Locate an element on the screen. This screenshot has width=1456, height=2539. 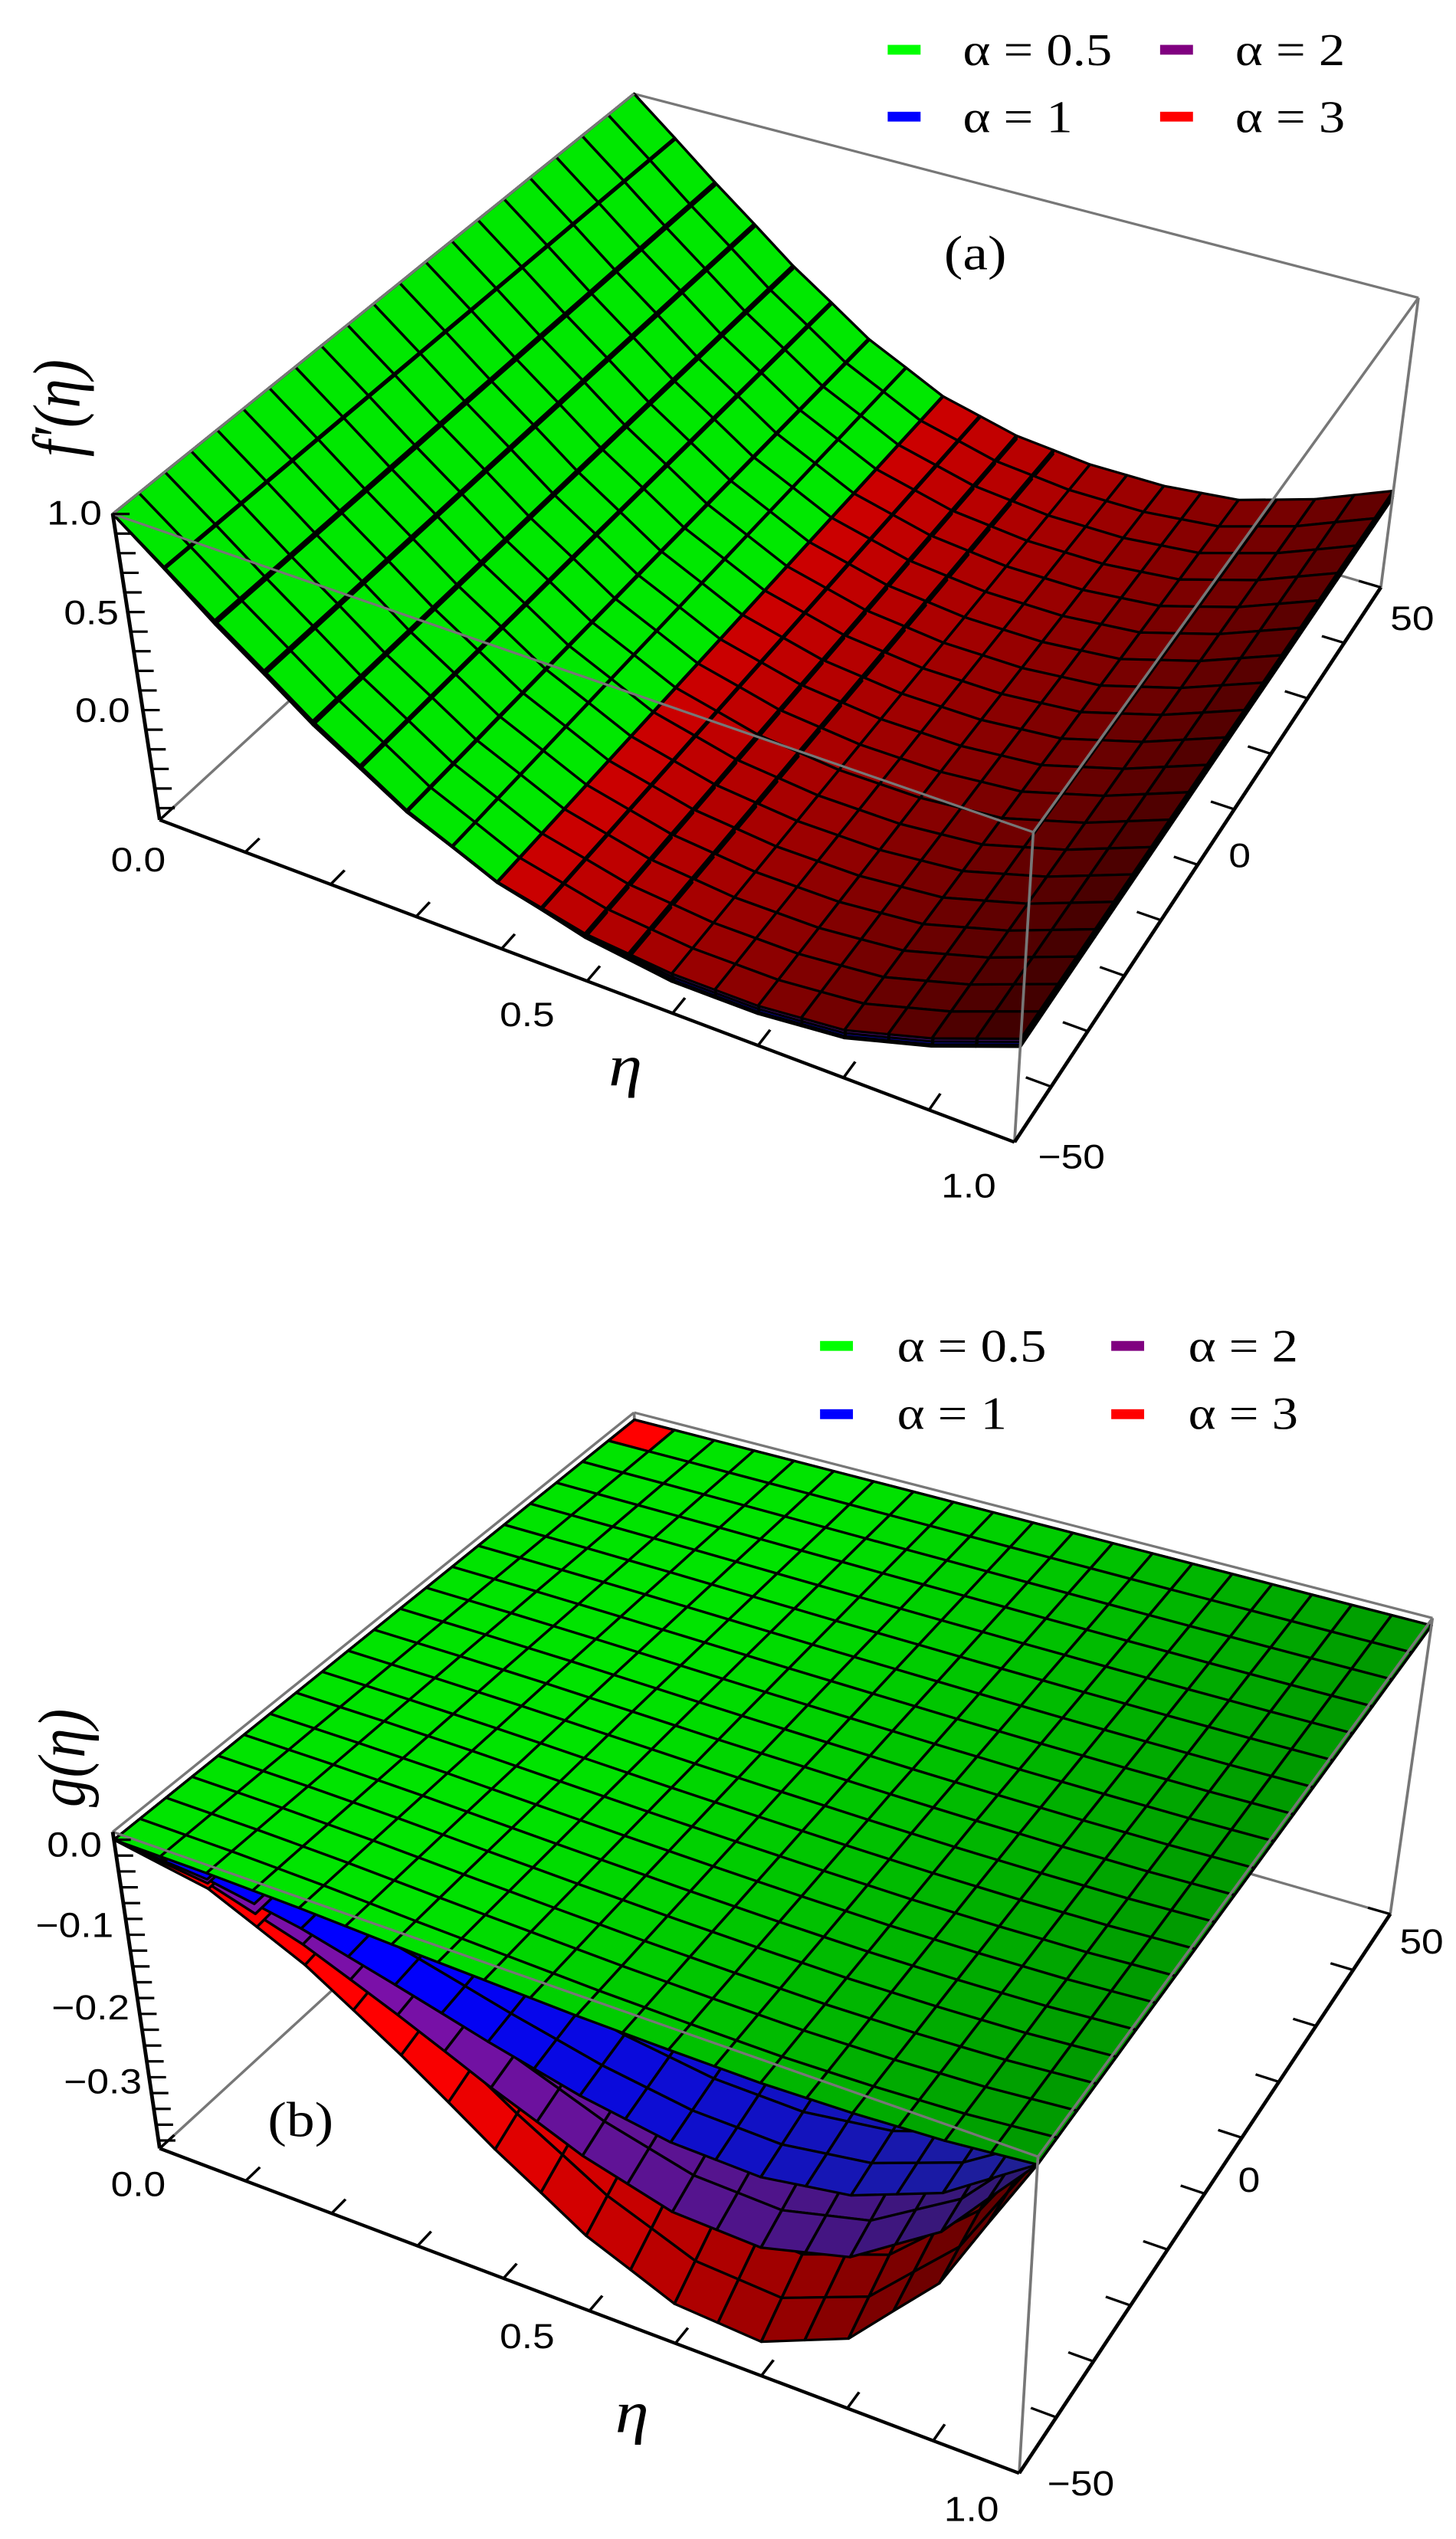
legend-swatch-alpha-0.5 is located at coordinates (837, 1345).